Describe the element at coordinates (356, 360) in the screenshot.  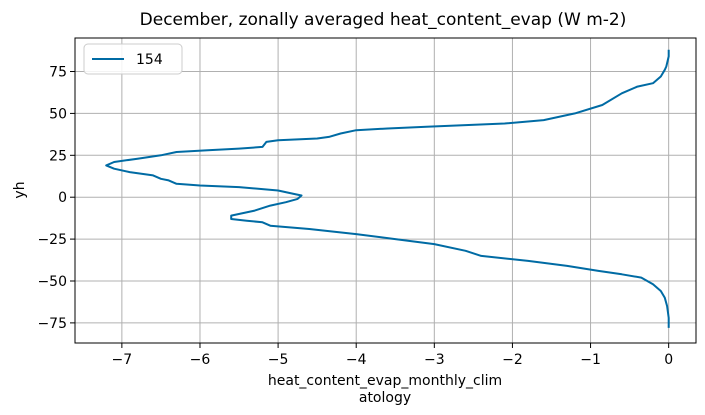
I see `x-tick-label: −4` at that location.